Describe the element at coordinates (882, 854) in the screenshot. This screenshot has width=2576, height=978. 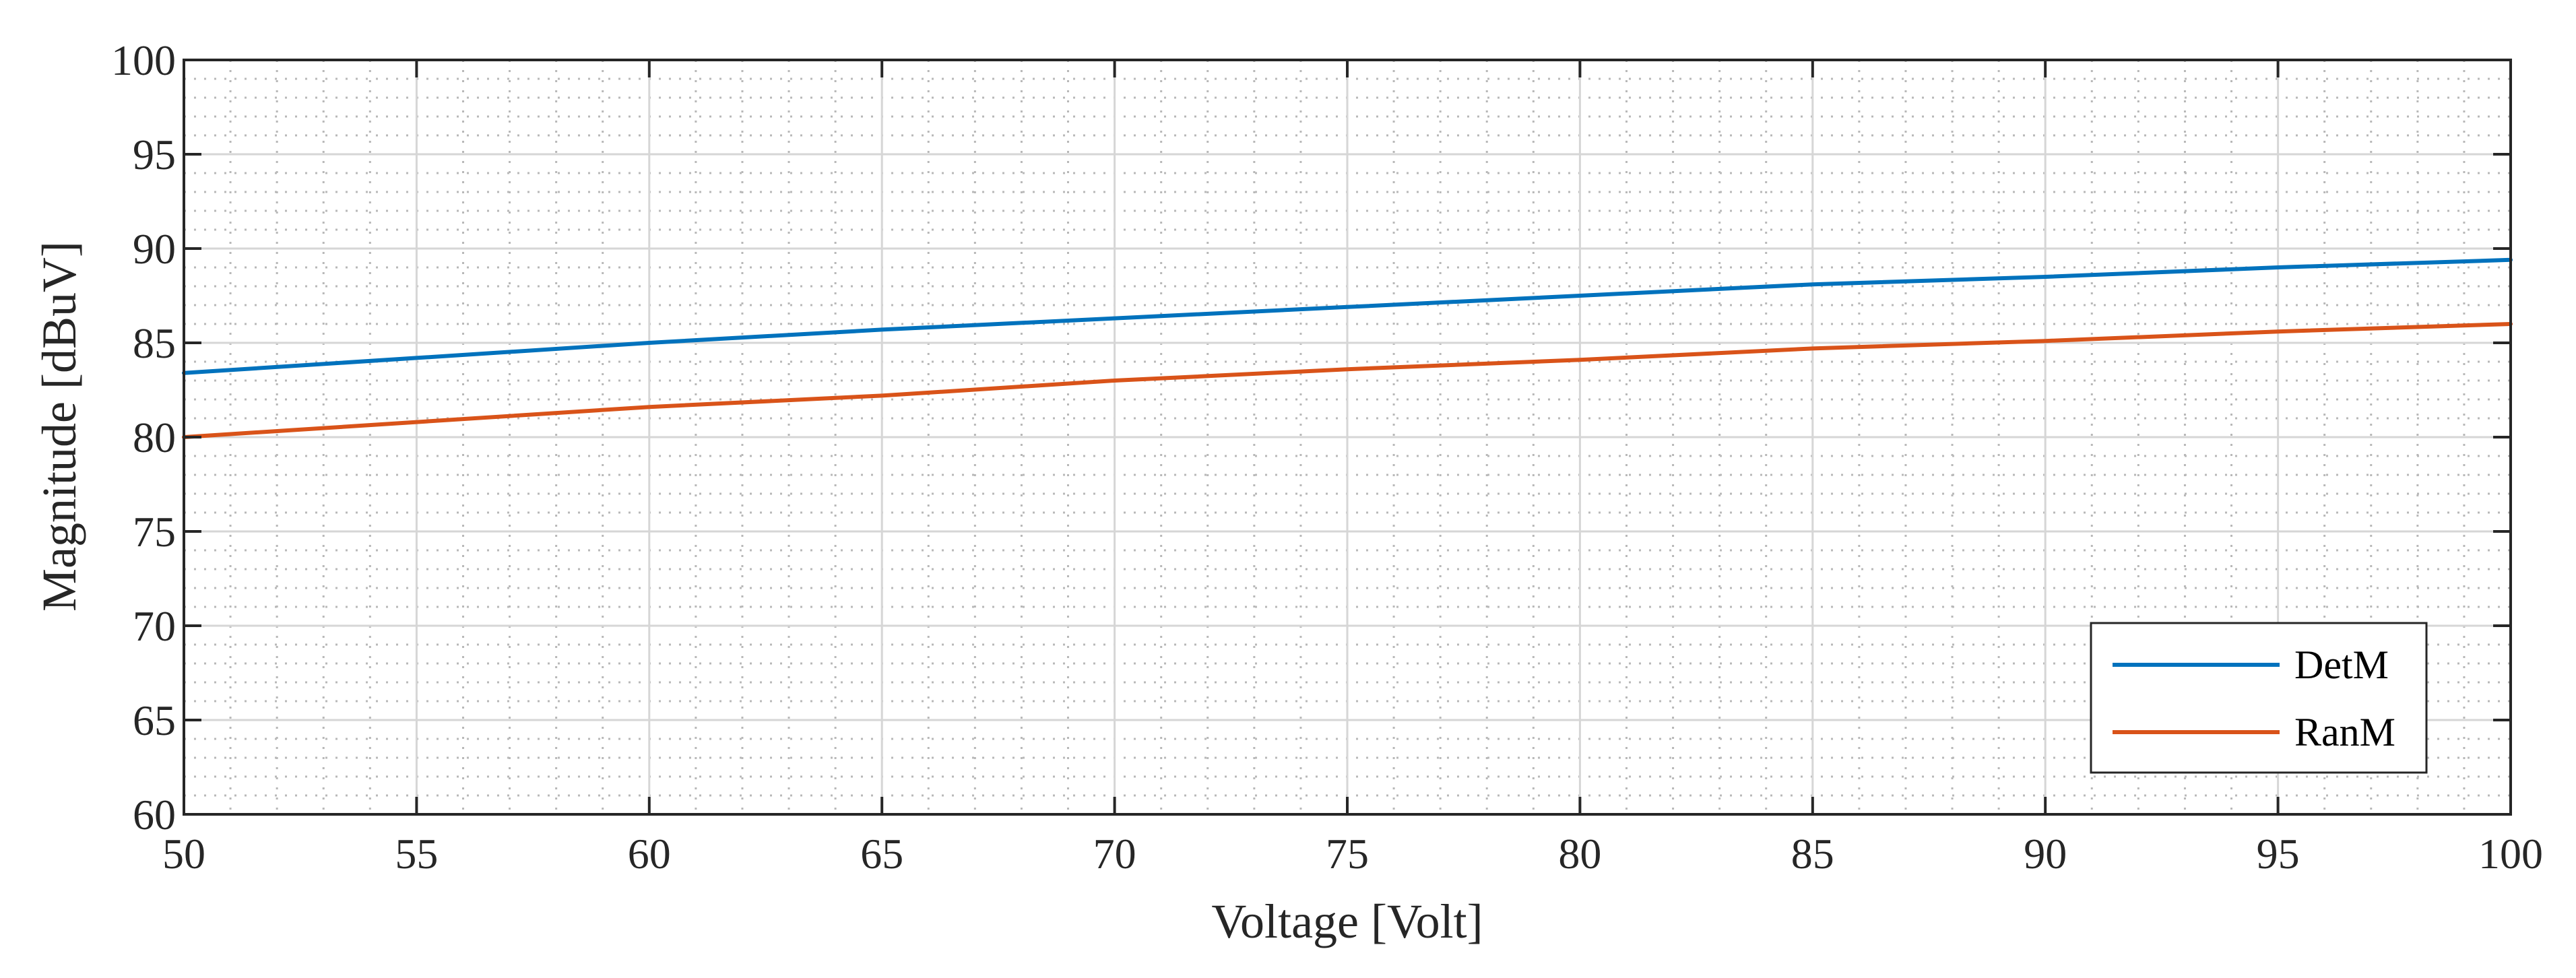
I see `x-tick-label: 65` at that location.